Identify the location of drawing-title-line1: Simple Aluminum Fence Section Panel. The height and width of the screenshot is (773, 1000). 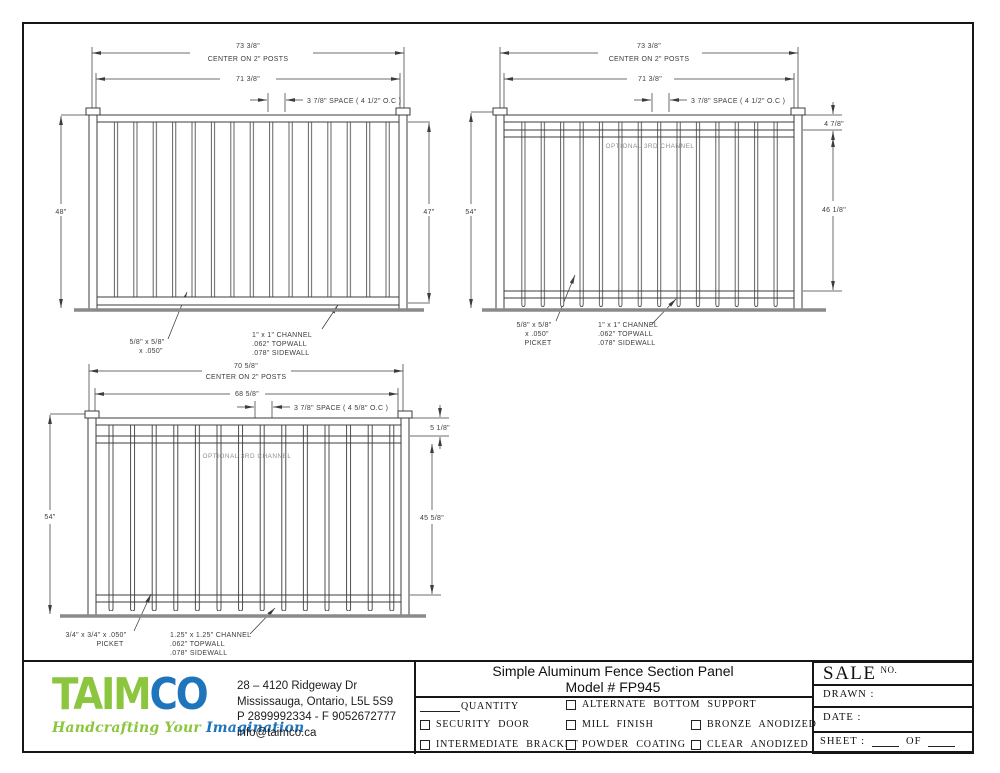
(613, 671).